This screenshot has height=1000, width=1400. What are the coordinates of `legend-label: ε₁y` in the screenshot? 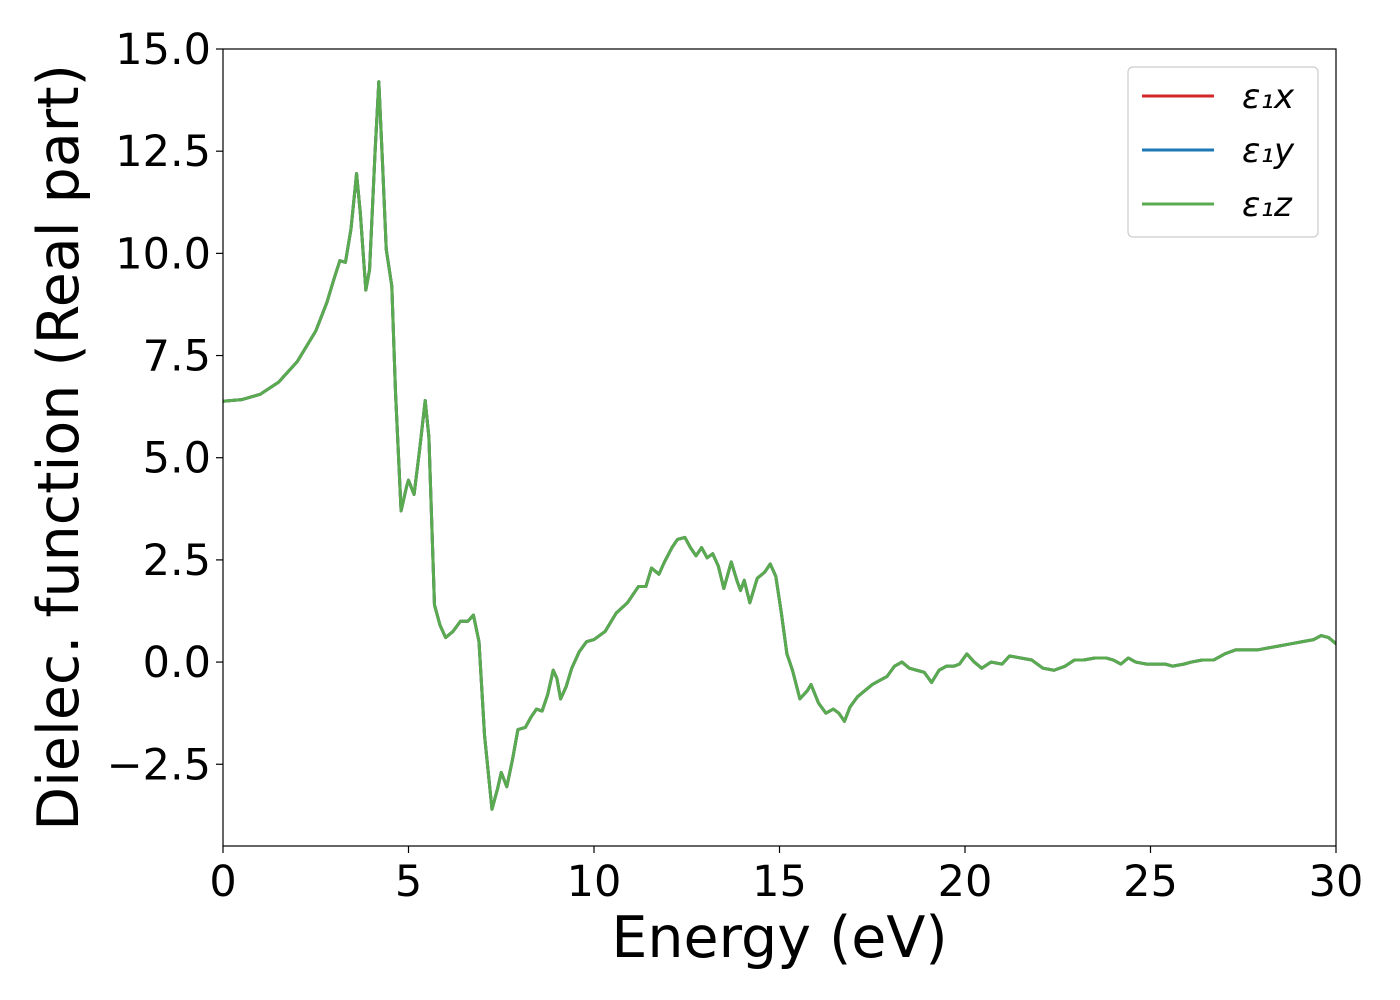 It's located at (1268, 151).